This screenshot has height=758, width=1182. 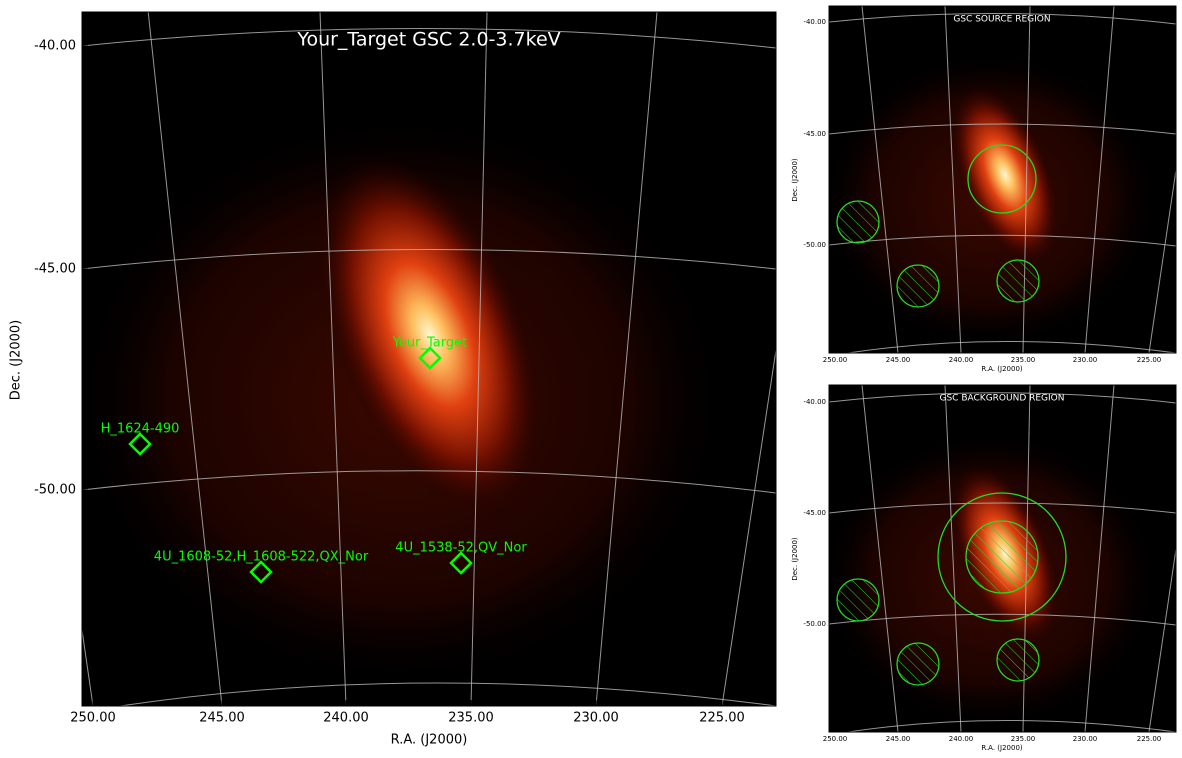 I want to click on source-label: Your_Target, so click(x=429, y=343).